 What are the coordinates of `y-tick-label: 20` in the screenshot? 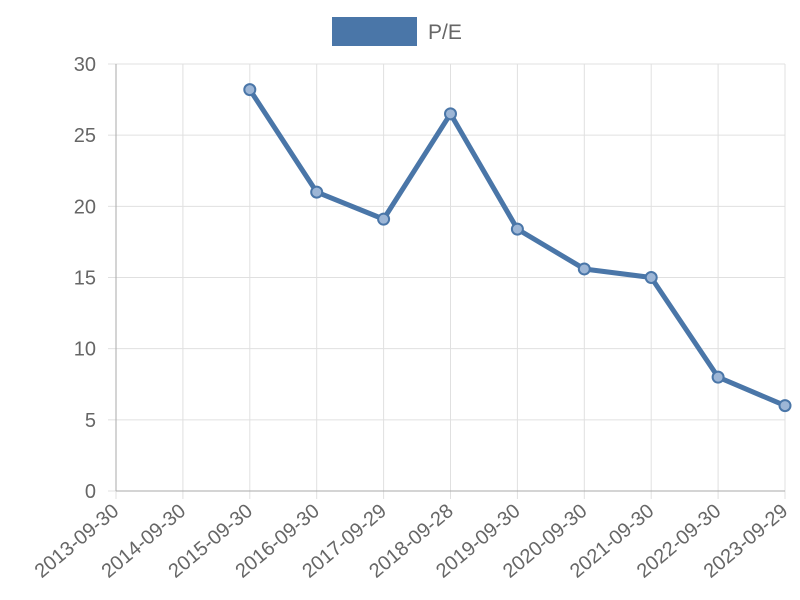 It's located at (85, 207).